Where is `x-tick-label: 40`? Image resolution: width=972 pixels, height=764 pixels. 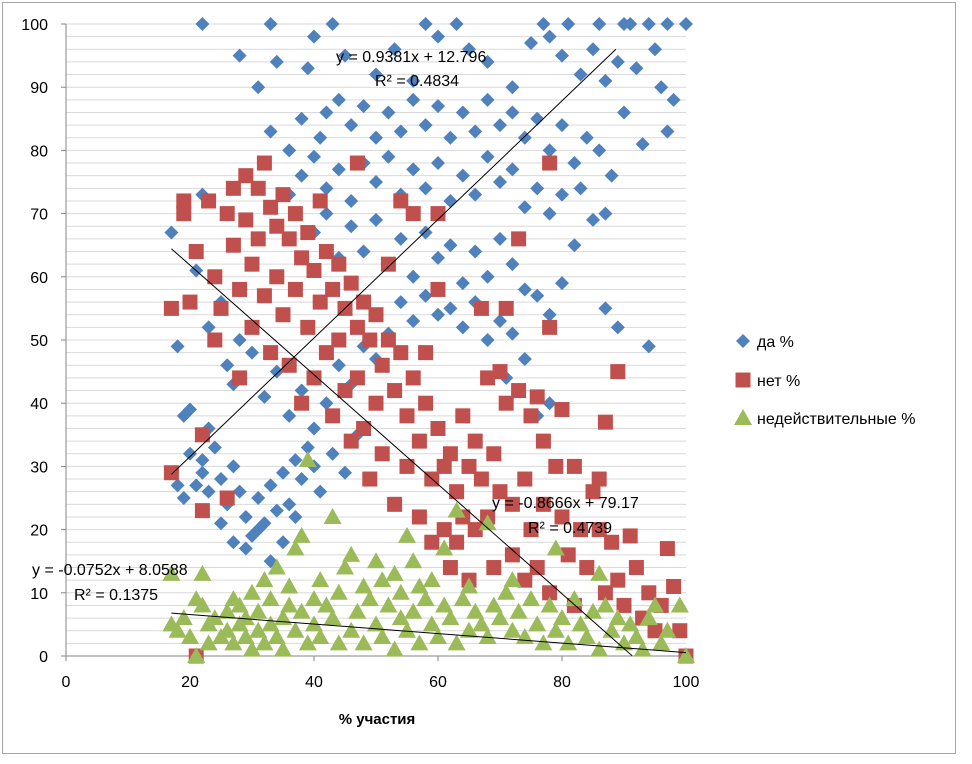
x-tick-label: 40 is located at coordinates (314, 682).